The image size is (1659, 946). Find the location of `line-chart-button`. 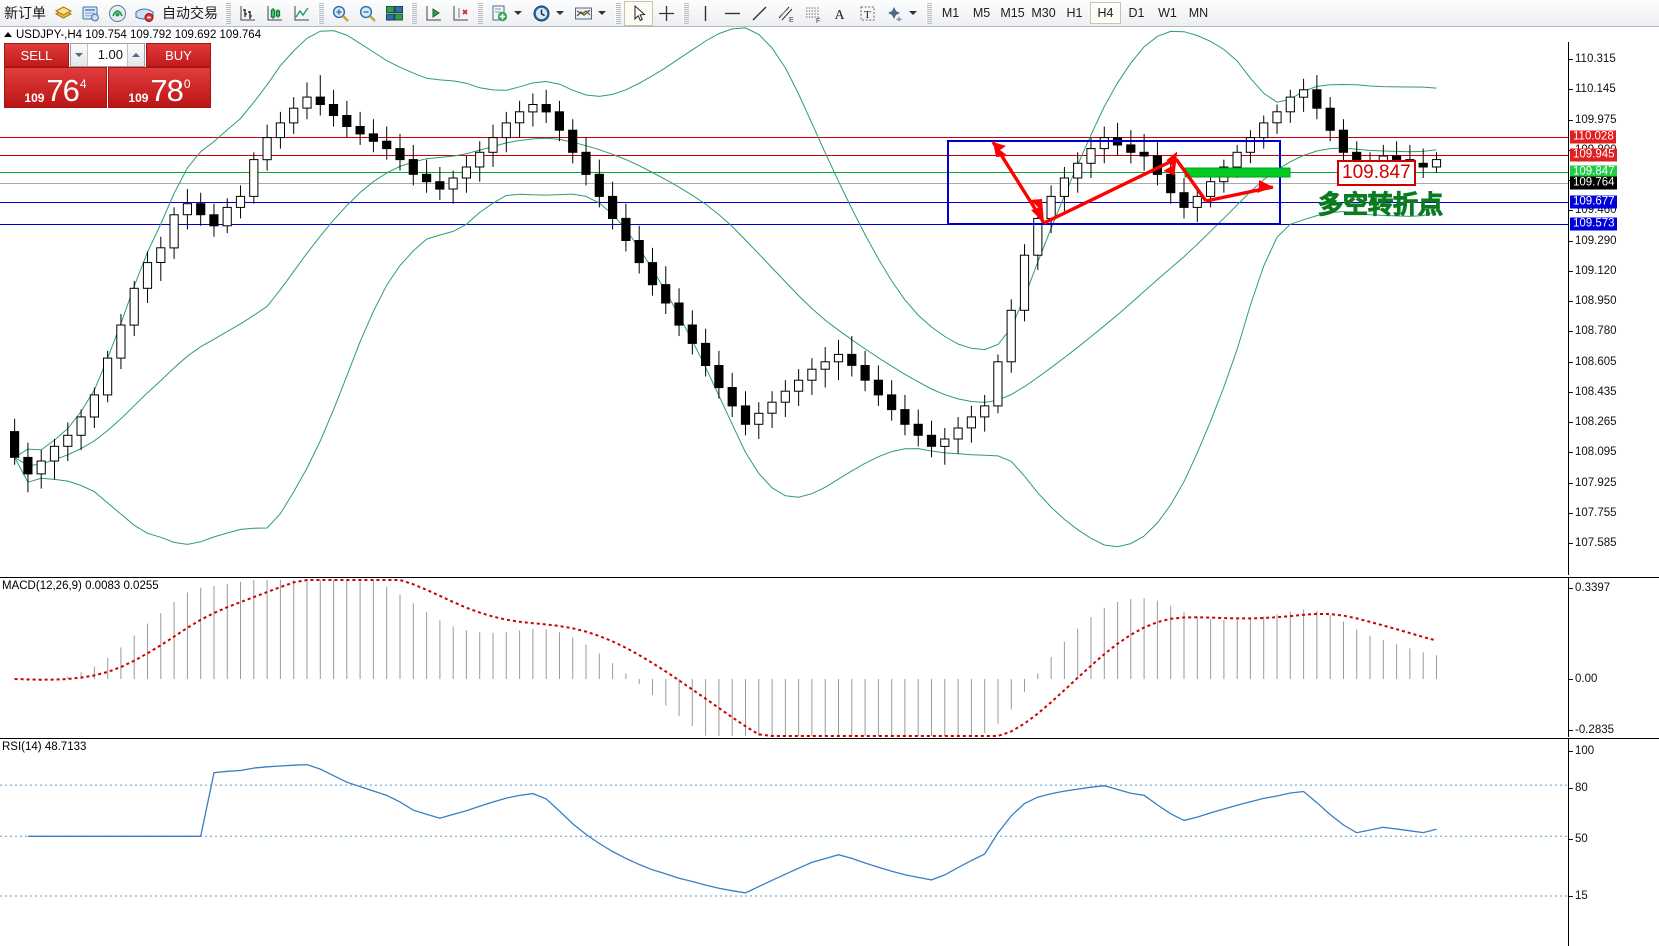

line-chart-button is located at coordinates (301, 13).